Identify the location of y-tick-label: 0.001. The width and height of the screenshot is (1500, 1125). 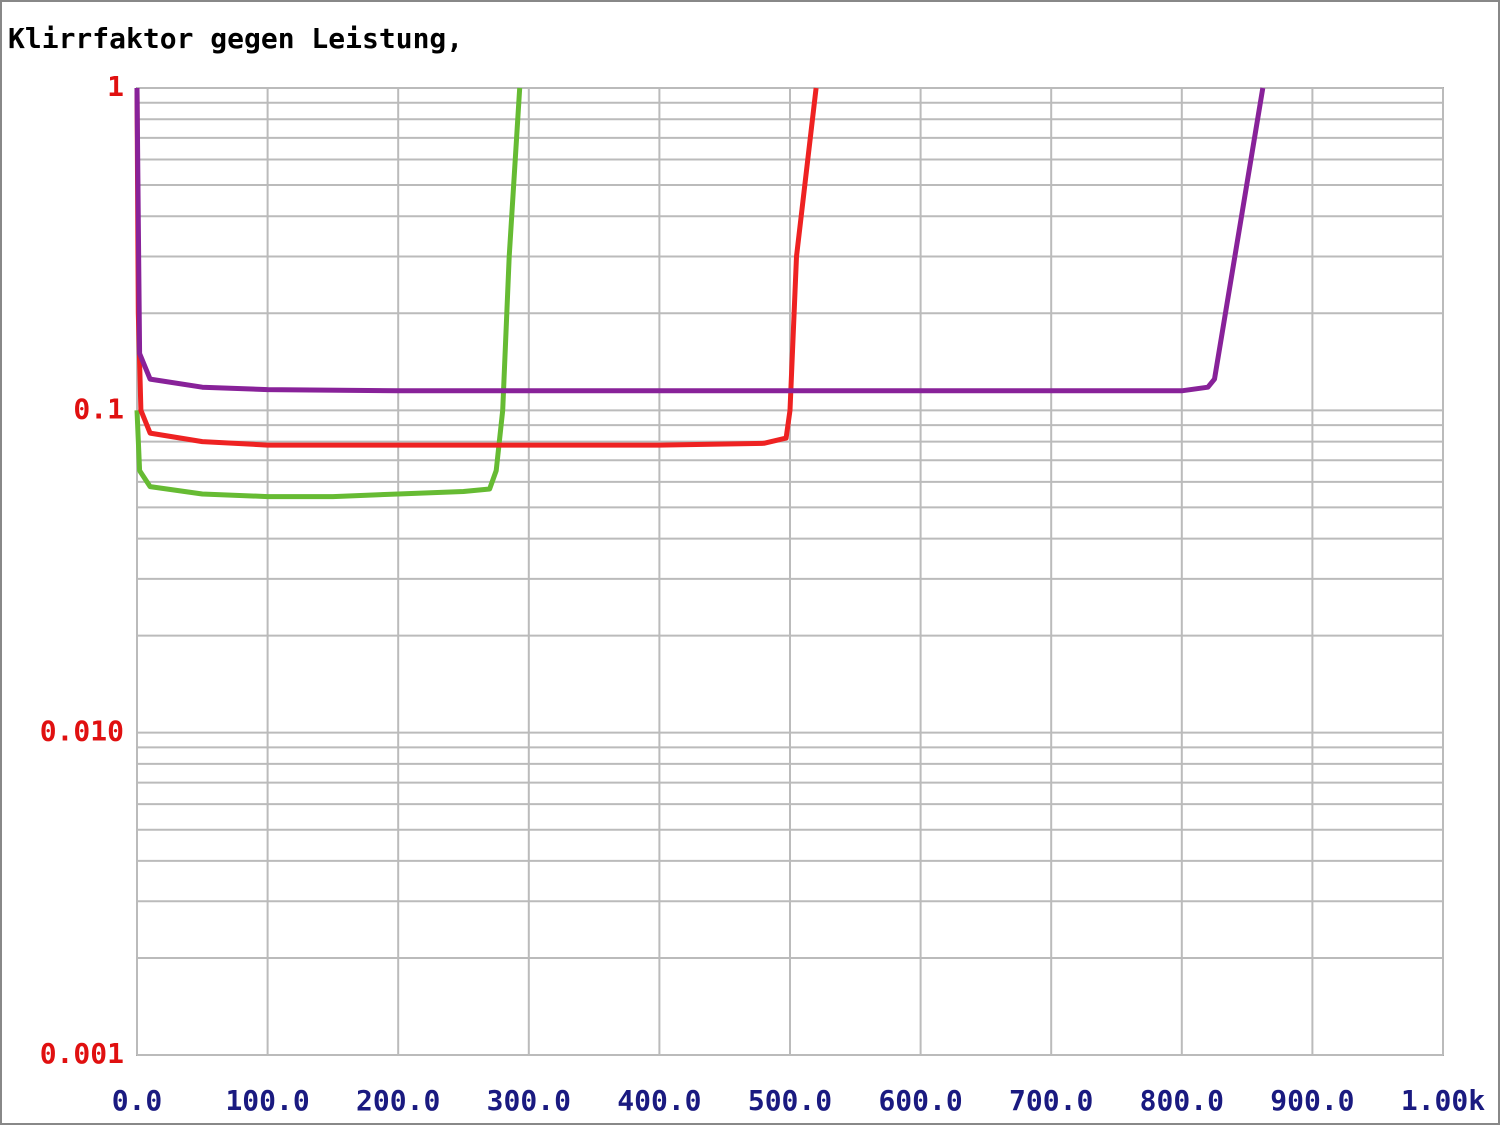
(82, 1053).